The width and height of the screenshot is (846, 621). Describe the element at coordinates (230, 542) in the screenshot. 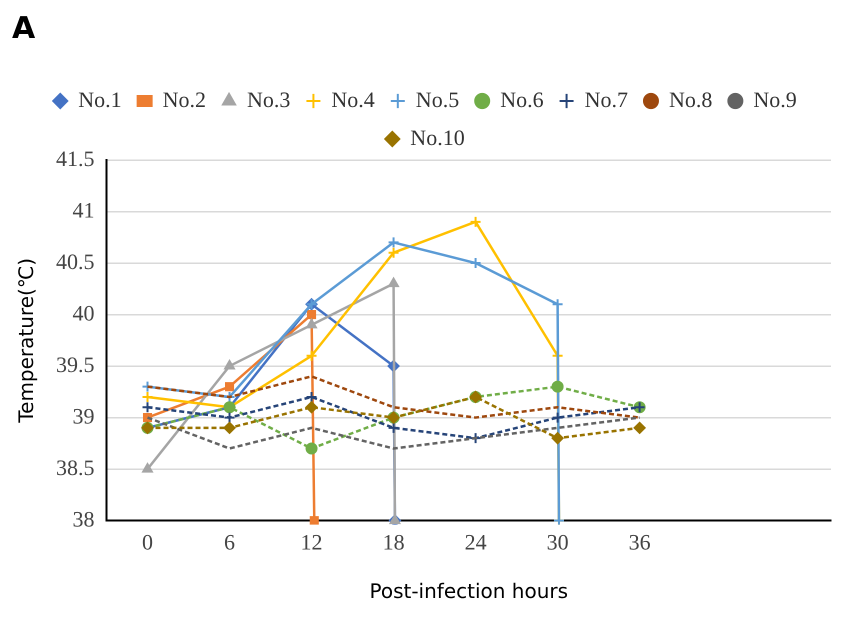

I see `x-tick-label: 6` at that location.